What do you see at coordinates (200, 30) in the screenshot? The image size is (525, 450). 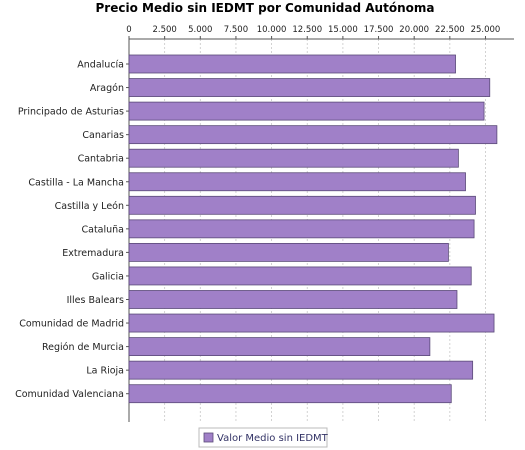 I see `x-tick-label: 5.000` at bounding box center [200, 30].